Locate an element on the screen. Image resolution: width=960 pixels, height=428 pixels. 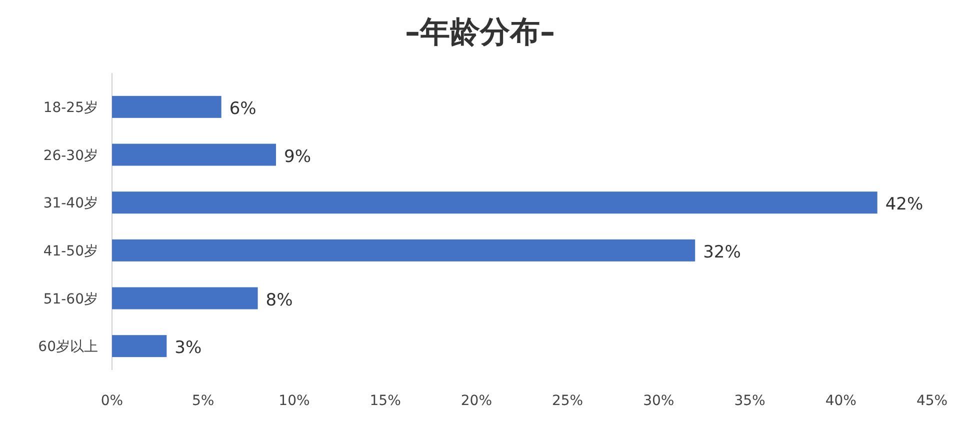
data-label: 42% is located at coordinates (904, 204).